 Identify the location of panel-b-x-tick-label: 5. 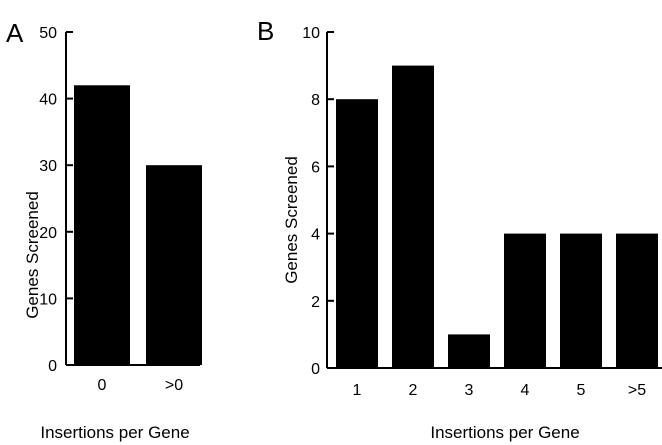
(581, 390).